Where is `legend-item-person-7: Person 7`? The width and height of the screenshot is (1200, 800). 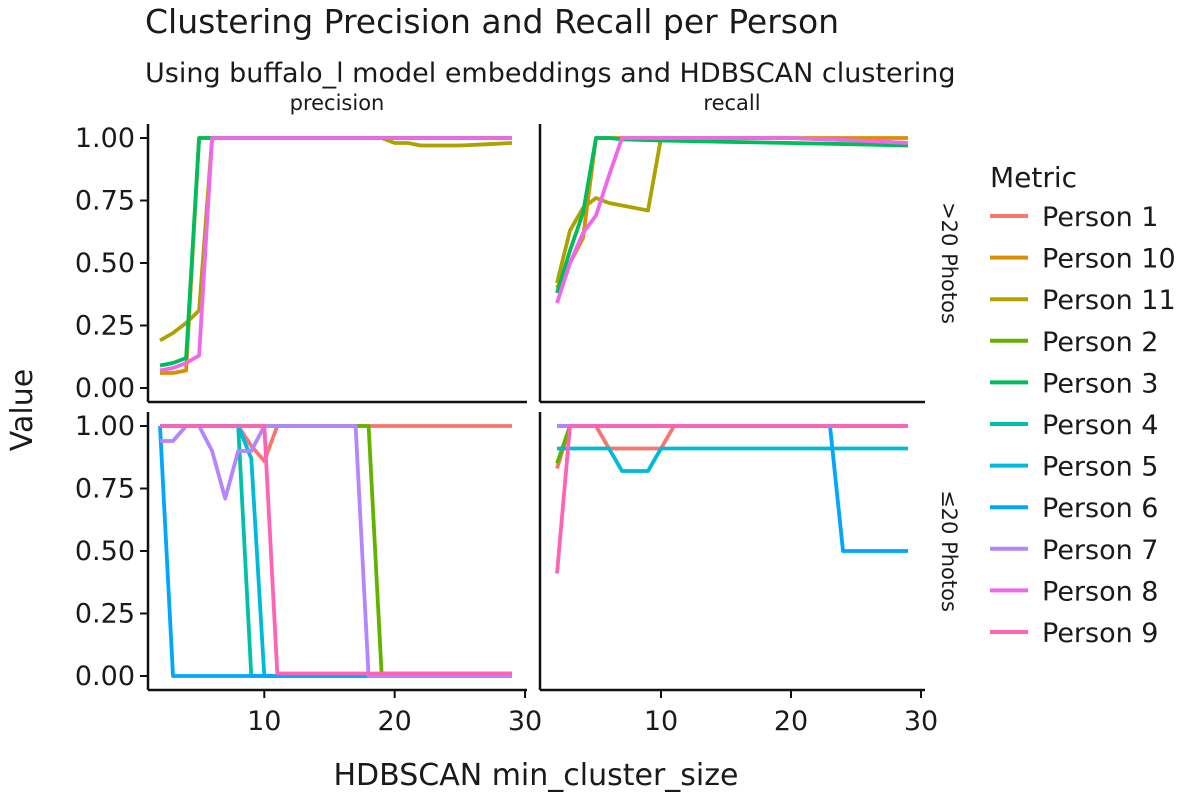 legend-item-person-7: Person 7 is located at coordinates (1074, 550).